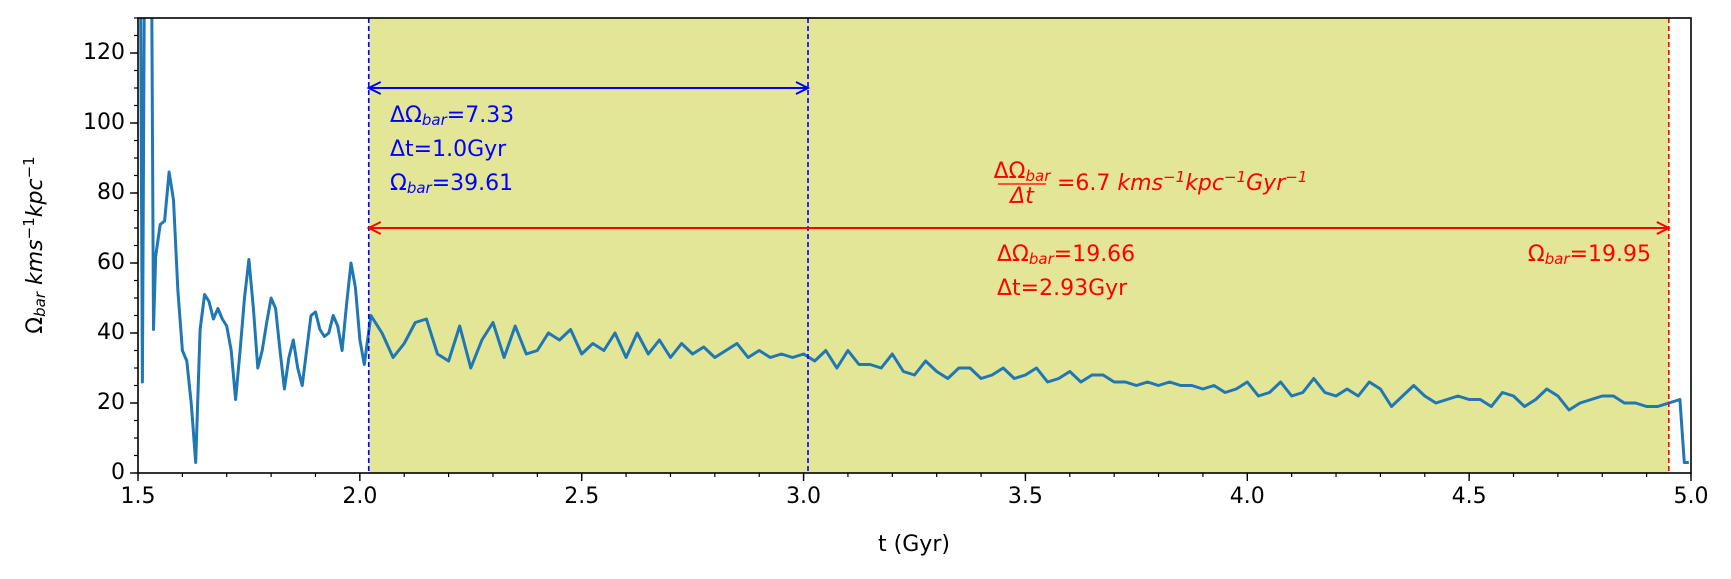  I want to click on x-tick-label: 2.5, so click(581, 496).